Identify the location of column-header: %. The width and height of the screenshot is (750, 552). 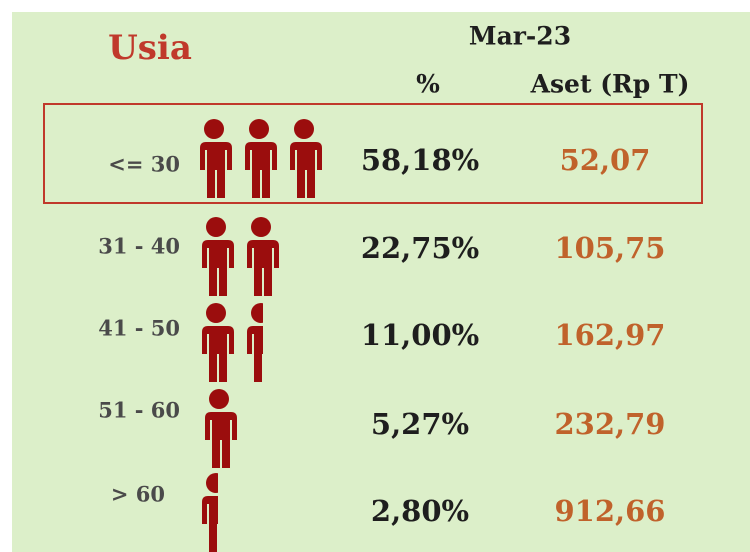
(428, 84).